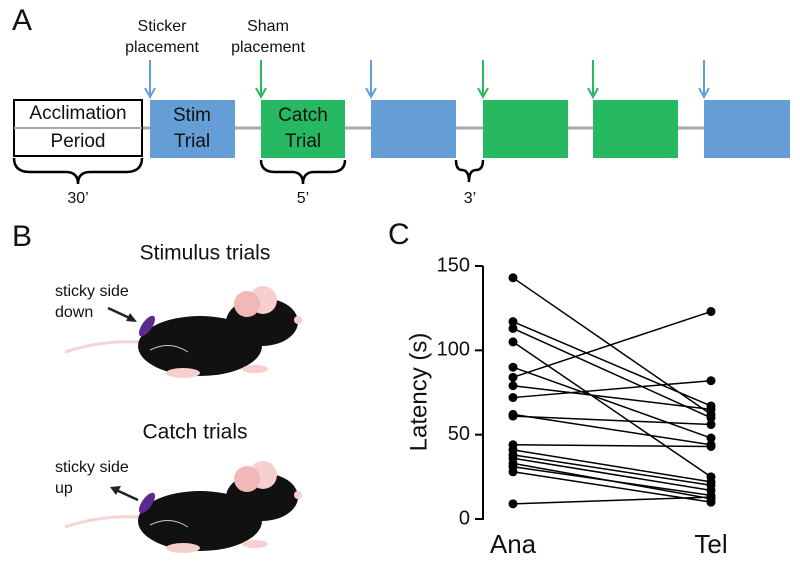 This screenshot has width=800, height=565. I want to click on panel-letter: B, so click(22, 236).